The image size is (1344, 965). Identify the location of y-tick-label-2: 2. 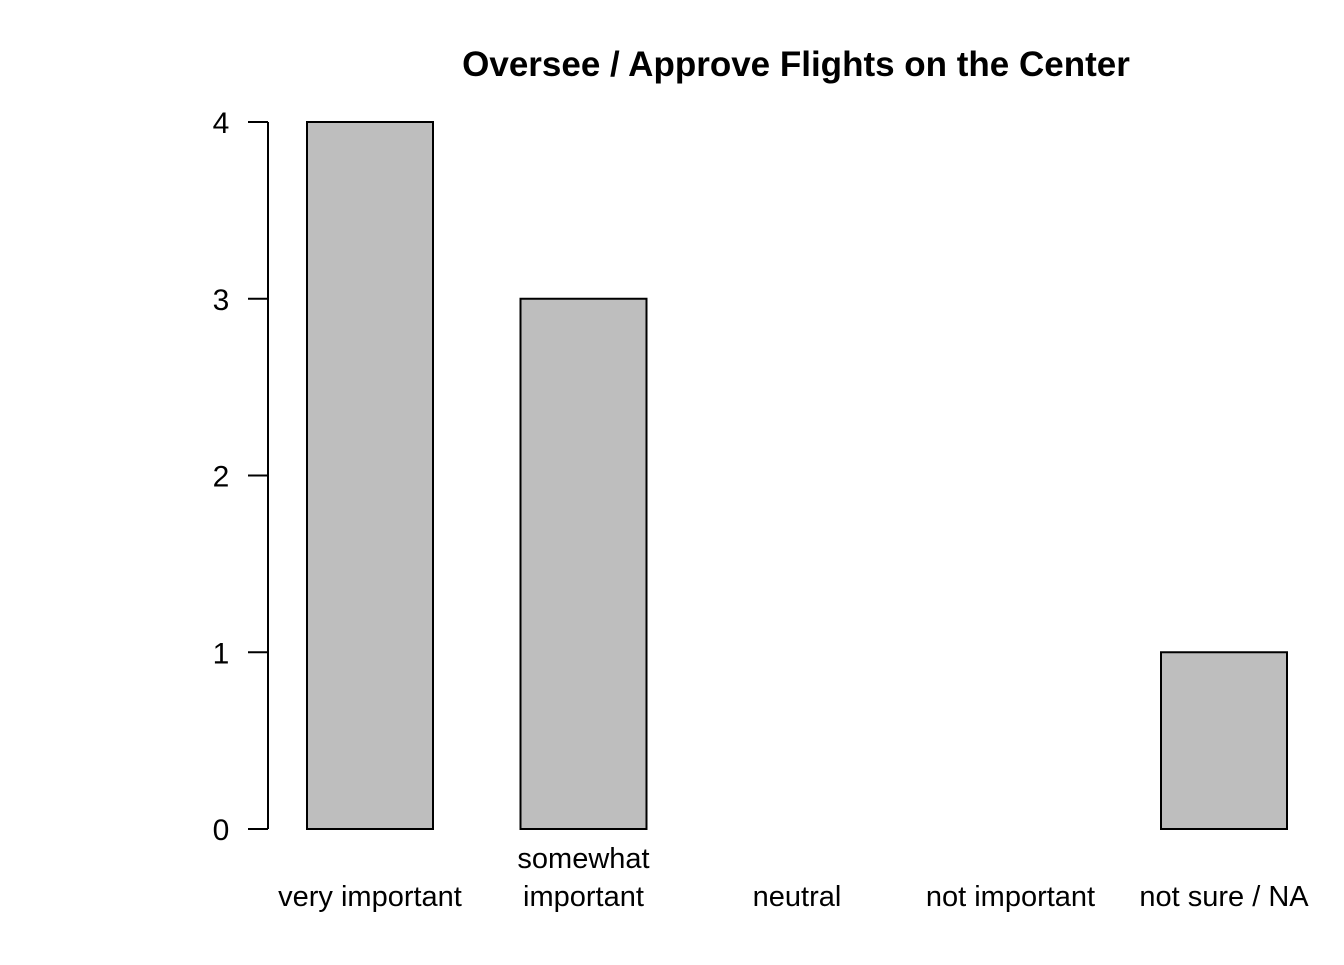
(221, 477).